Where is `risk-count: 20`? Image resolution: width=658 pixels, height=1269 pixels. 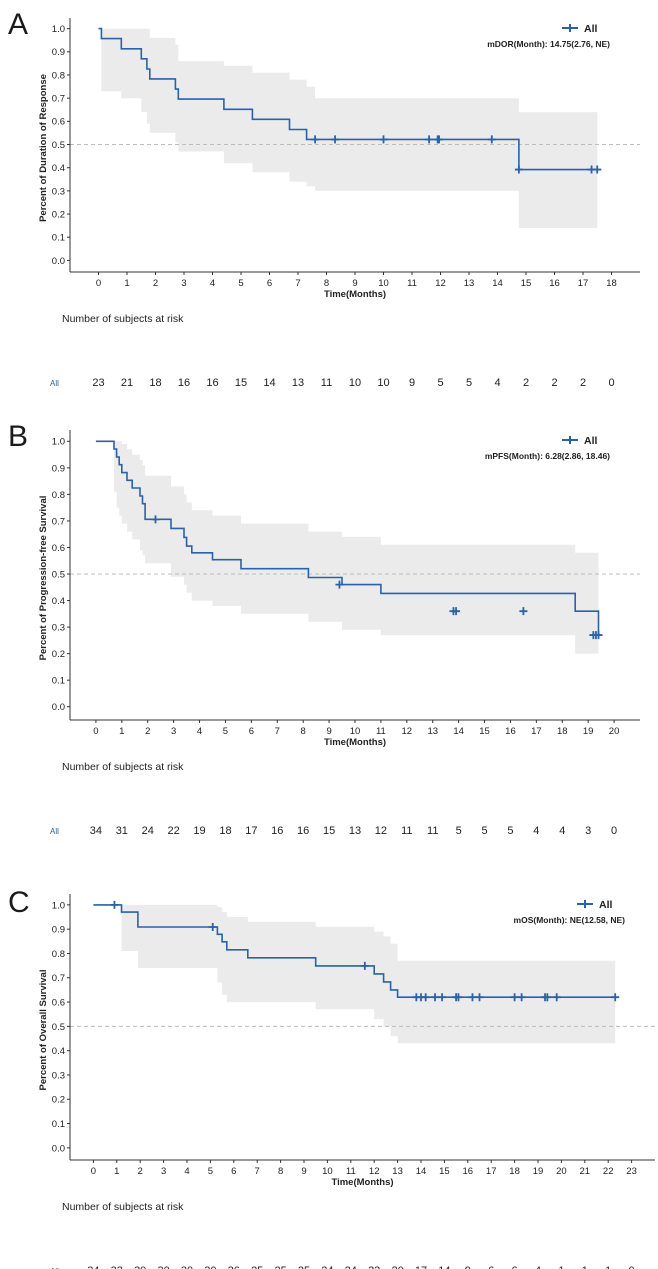
risk-count: 20 is located at coordinates (397, 1267).